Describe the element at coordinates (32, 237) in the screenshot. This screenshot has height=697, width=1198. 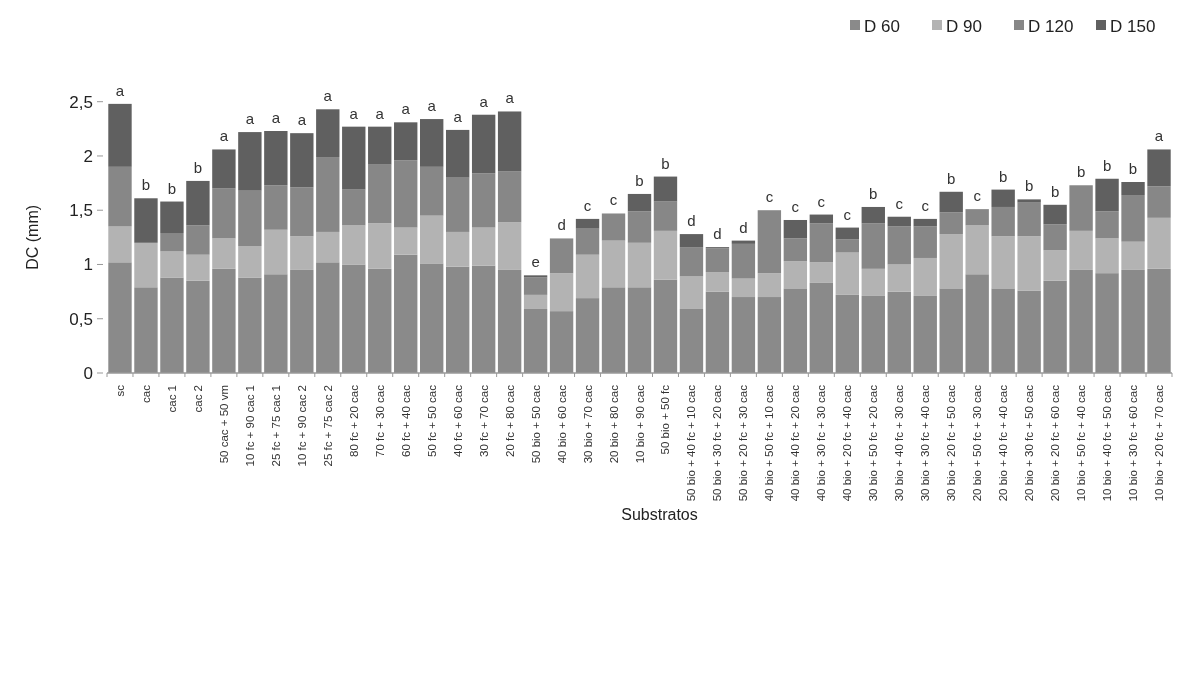
I see `y-axis-title: DC (mm)` at that location.